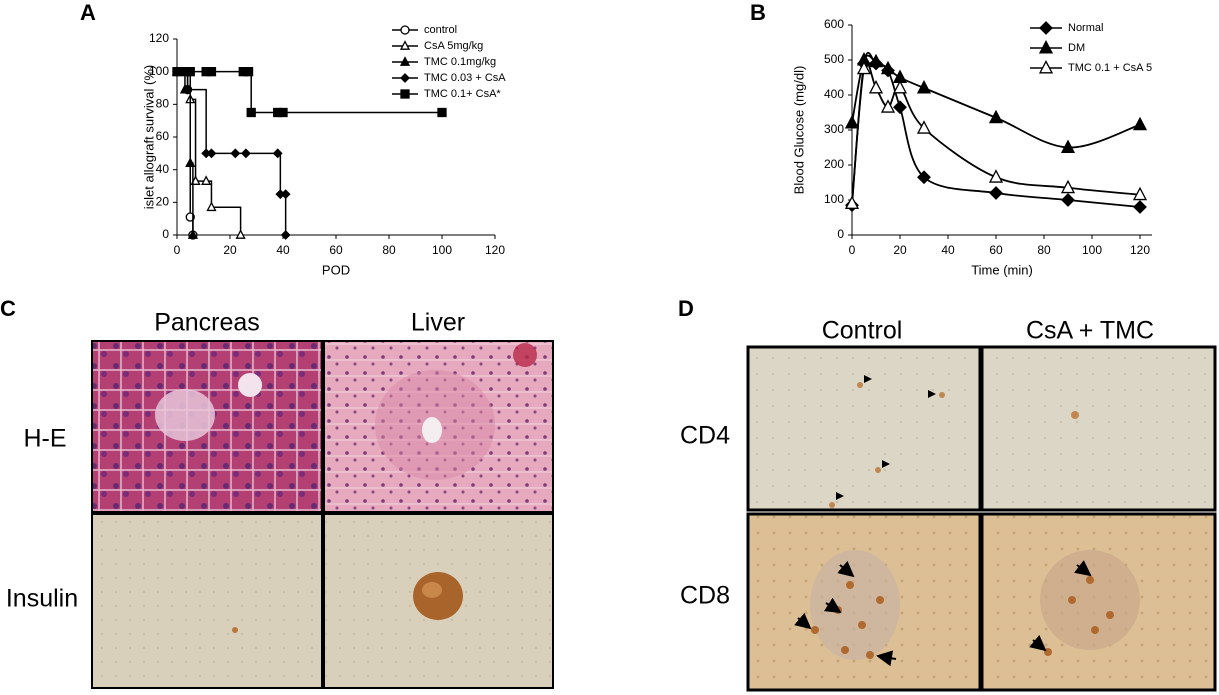  I want to click on legend-label: TMC 0.1 + CsA 5, so click(1110, 68).